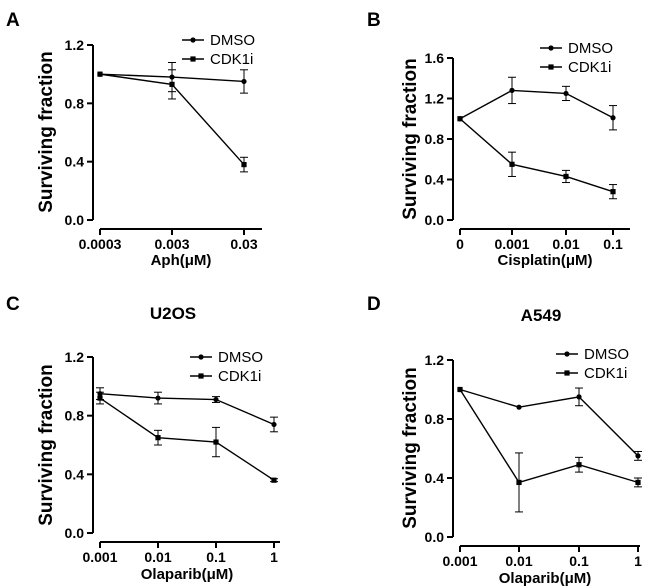 The height and width of the screenshot is (588, 650). Describe the element at coordinates (173, 313) in the screenshot. I see `panel-title: U2OS` at that location.